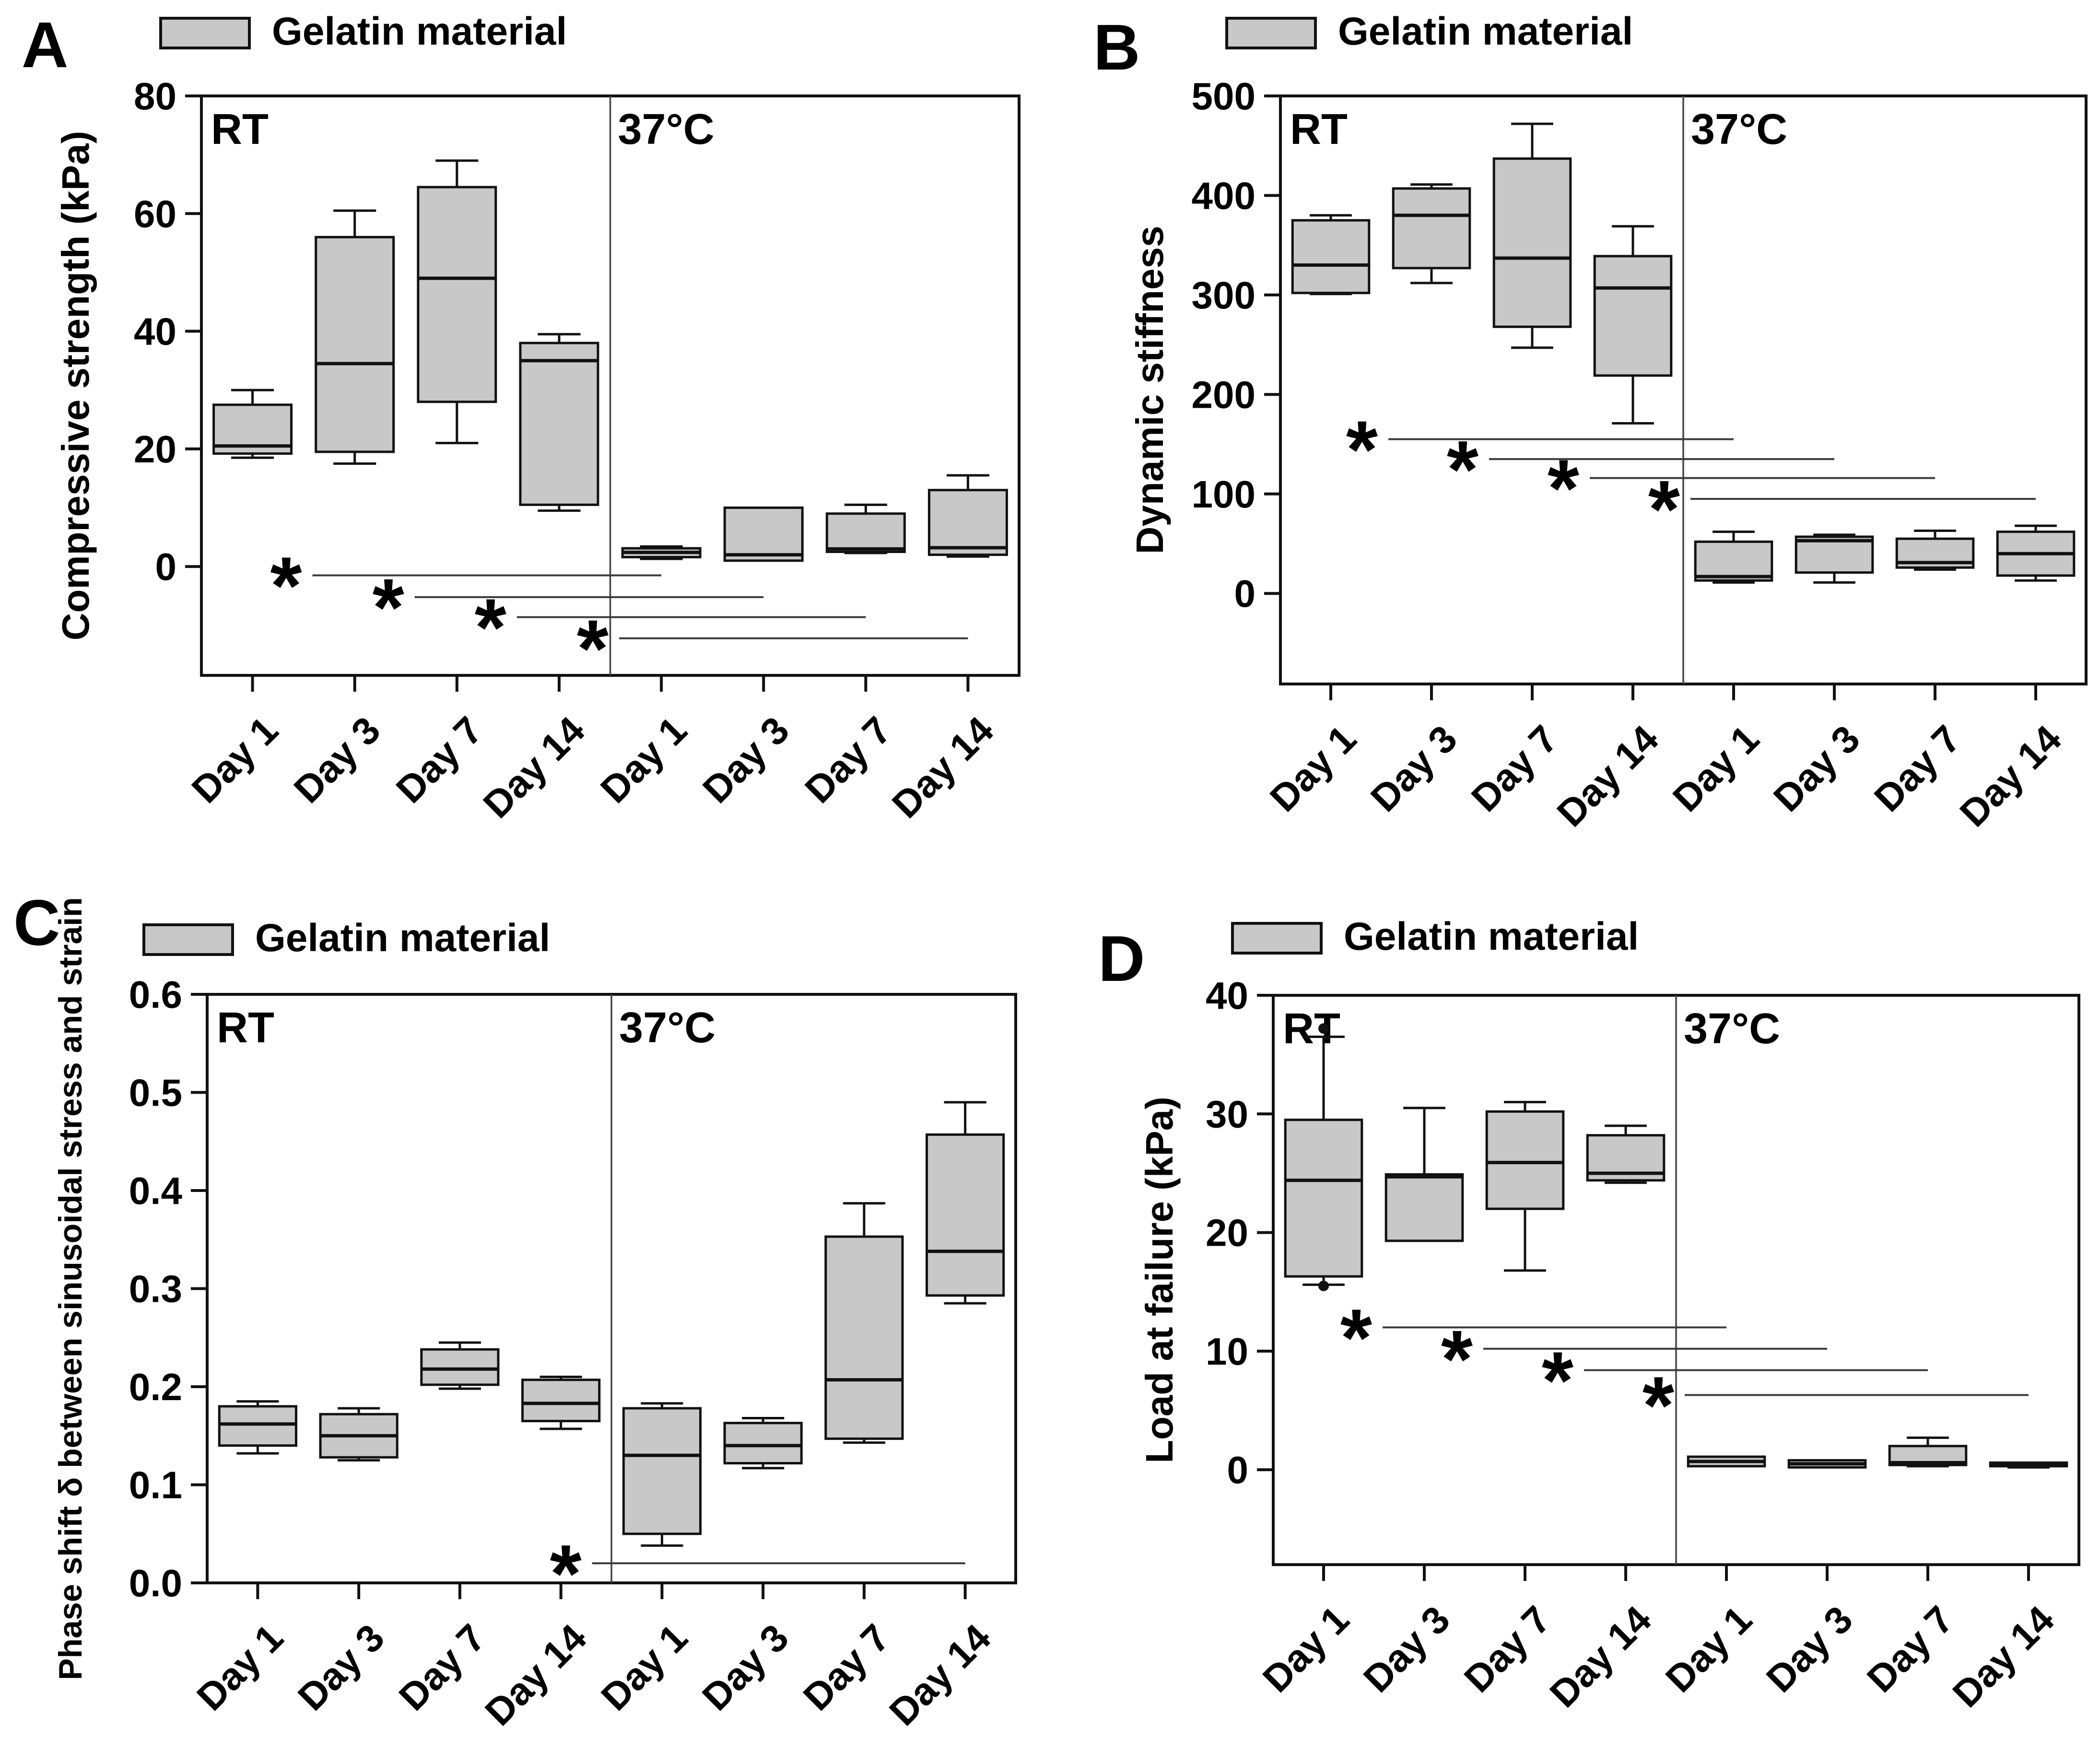  I want to click on outlier-point, so click(1323, 1028).